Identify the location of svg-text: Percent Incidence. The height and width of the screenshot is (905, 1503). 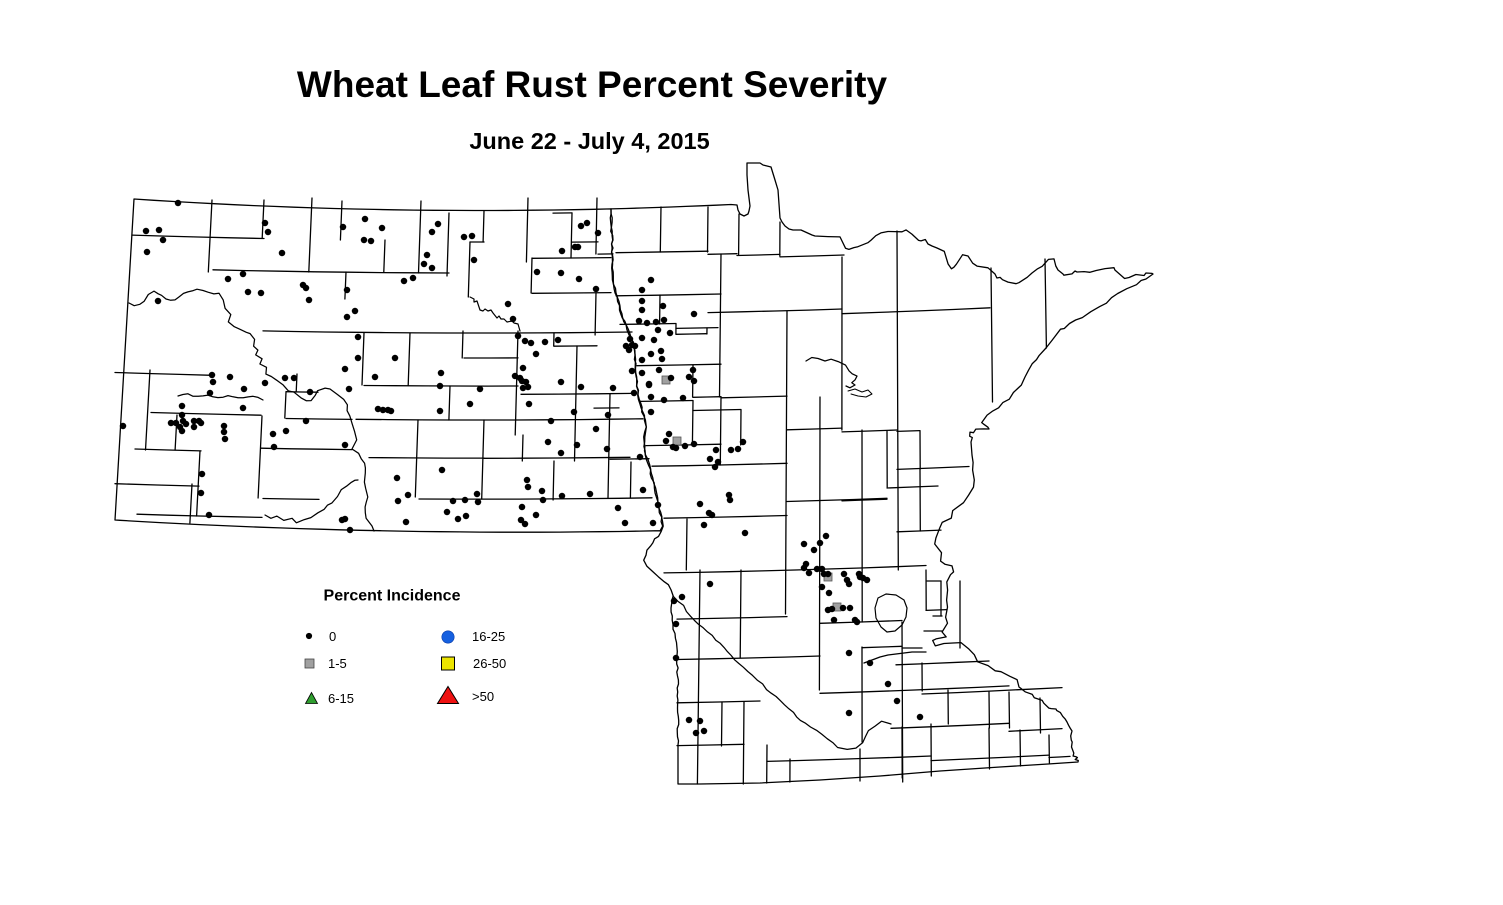
(392, 596).